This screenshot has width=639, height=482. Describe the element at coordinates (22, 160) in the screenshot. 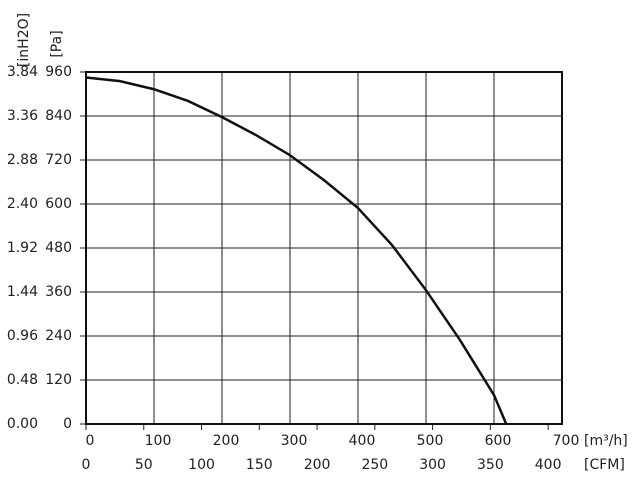

I see `y2-tick-label: 2.88` at that location.